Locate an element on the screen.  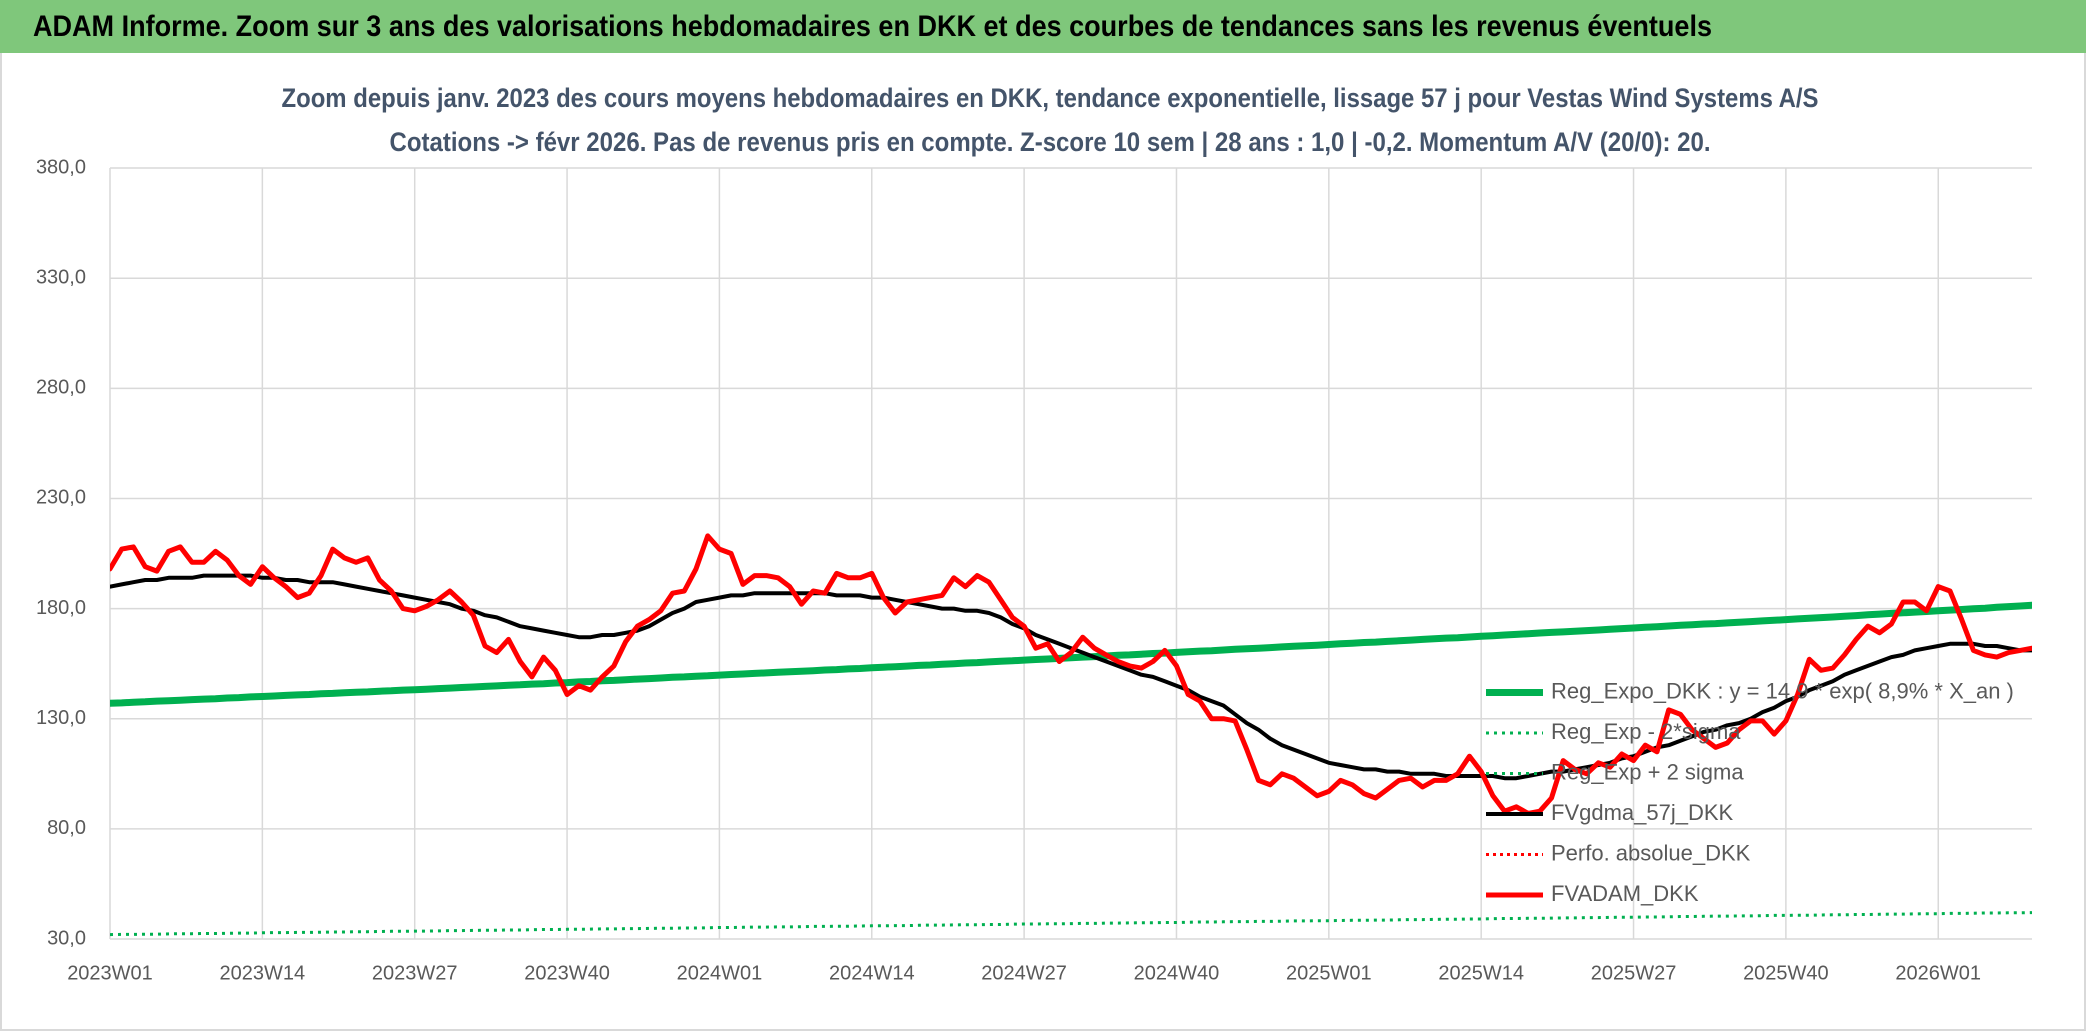
x-tick-label: 2025W40 is located at coordinates (1786, 973).